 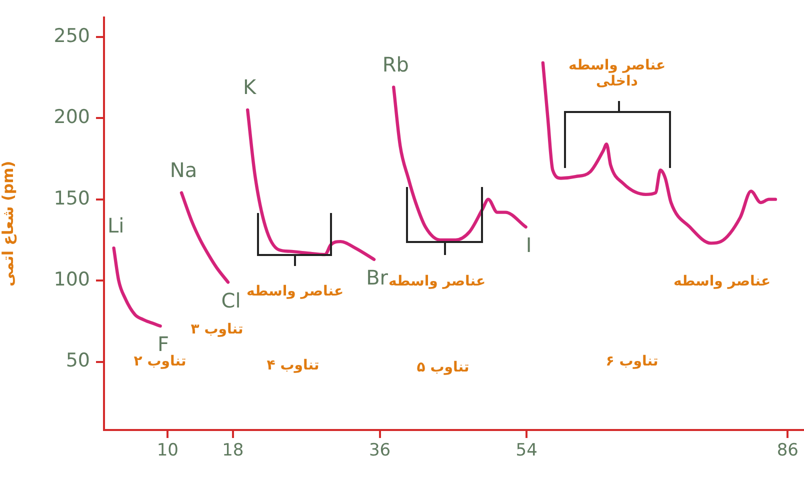 I want to click on y-tick-label: 200, so click(x=72, y=117).